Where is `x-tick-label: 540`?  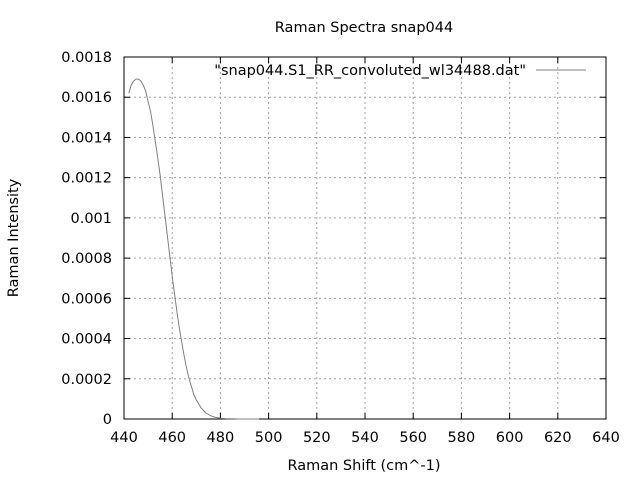 x-tick-label: 540 is located at coordinates (365, 438).